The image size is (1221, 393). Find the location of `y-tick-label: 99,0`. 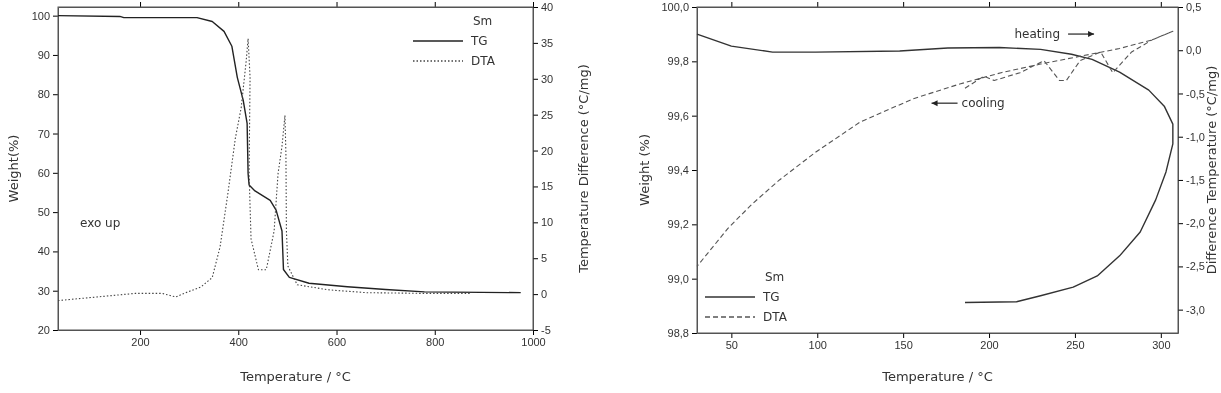

y-tick-label: 99,0 is located at coordinates (678, 278).